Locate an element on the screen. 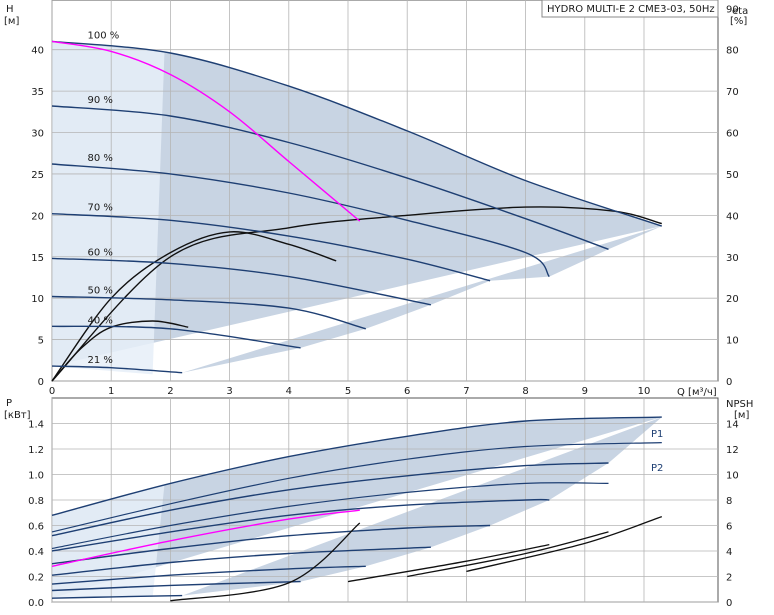 The width and height of the screenshot is (774, 615). power-tick-label: 0.4 is located at coordinates (36, 552).